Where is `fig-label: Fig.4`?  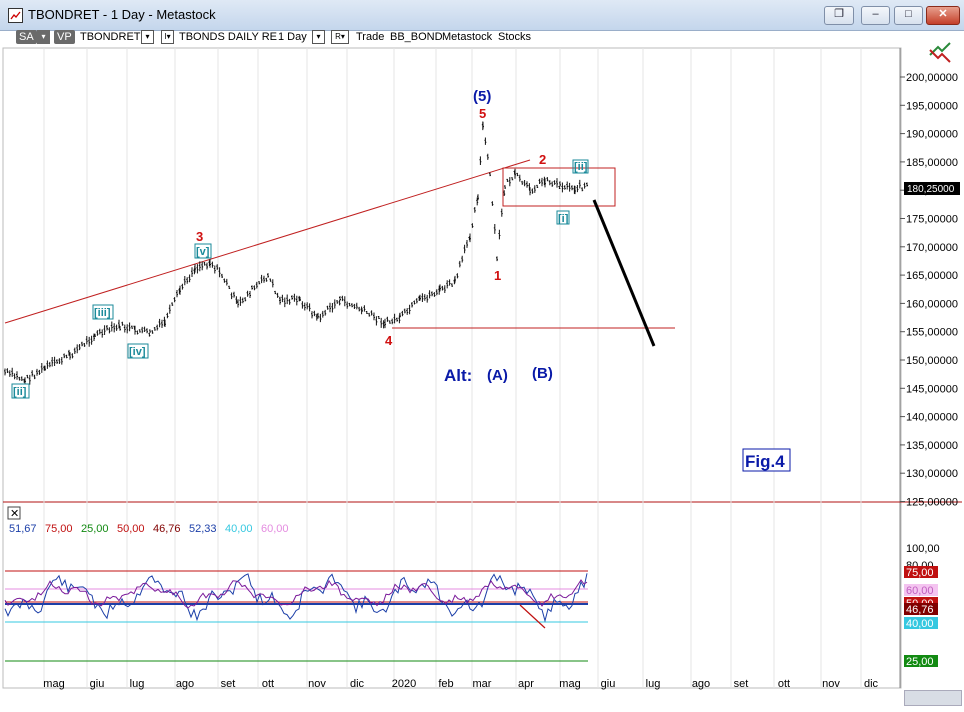 fig-label: Fig.4 is located at coordinates (765, 461).